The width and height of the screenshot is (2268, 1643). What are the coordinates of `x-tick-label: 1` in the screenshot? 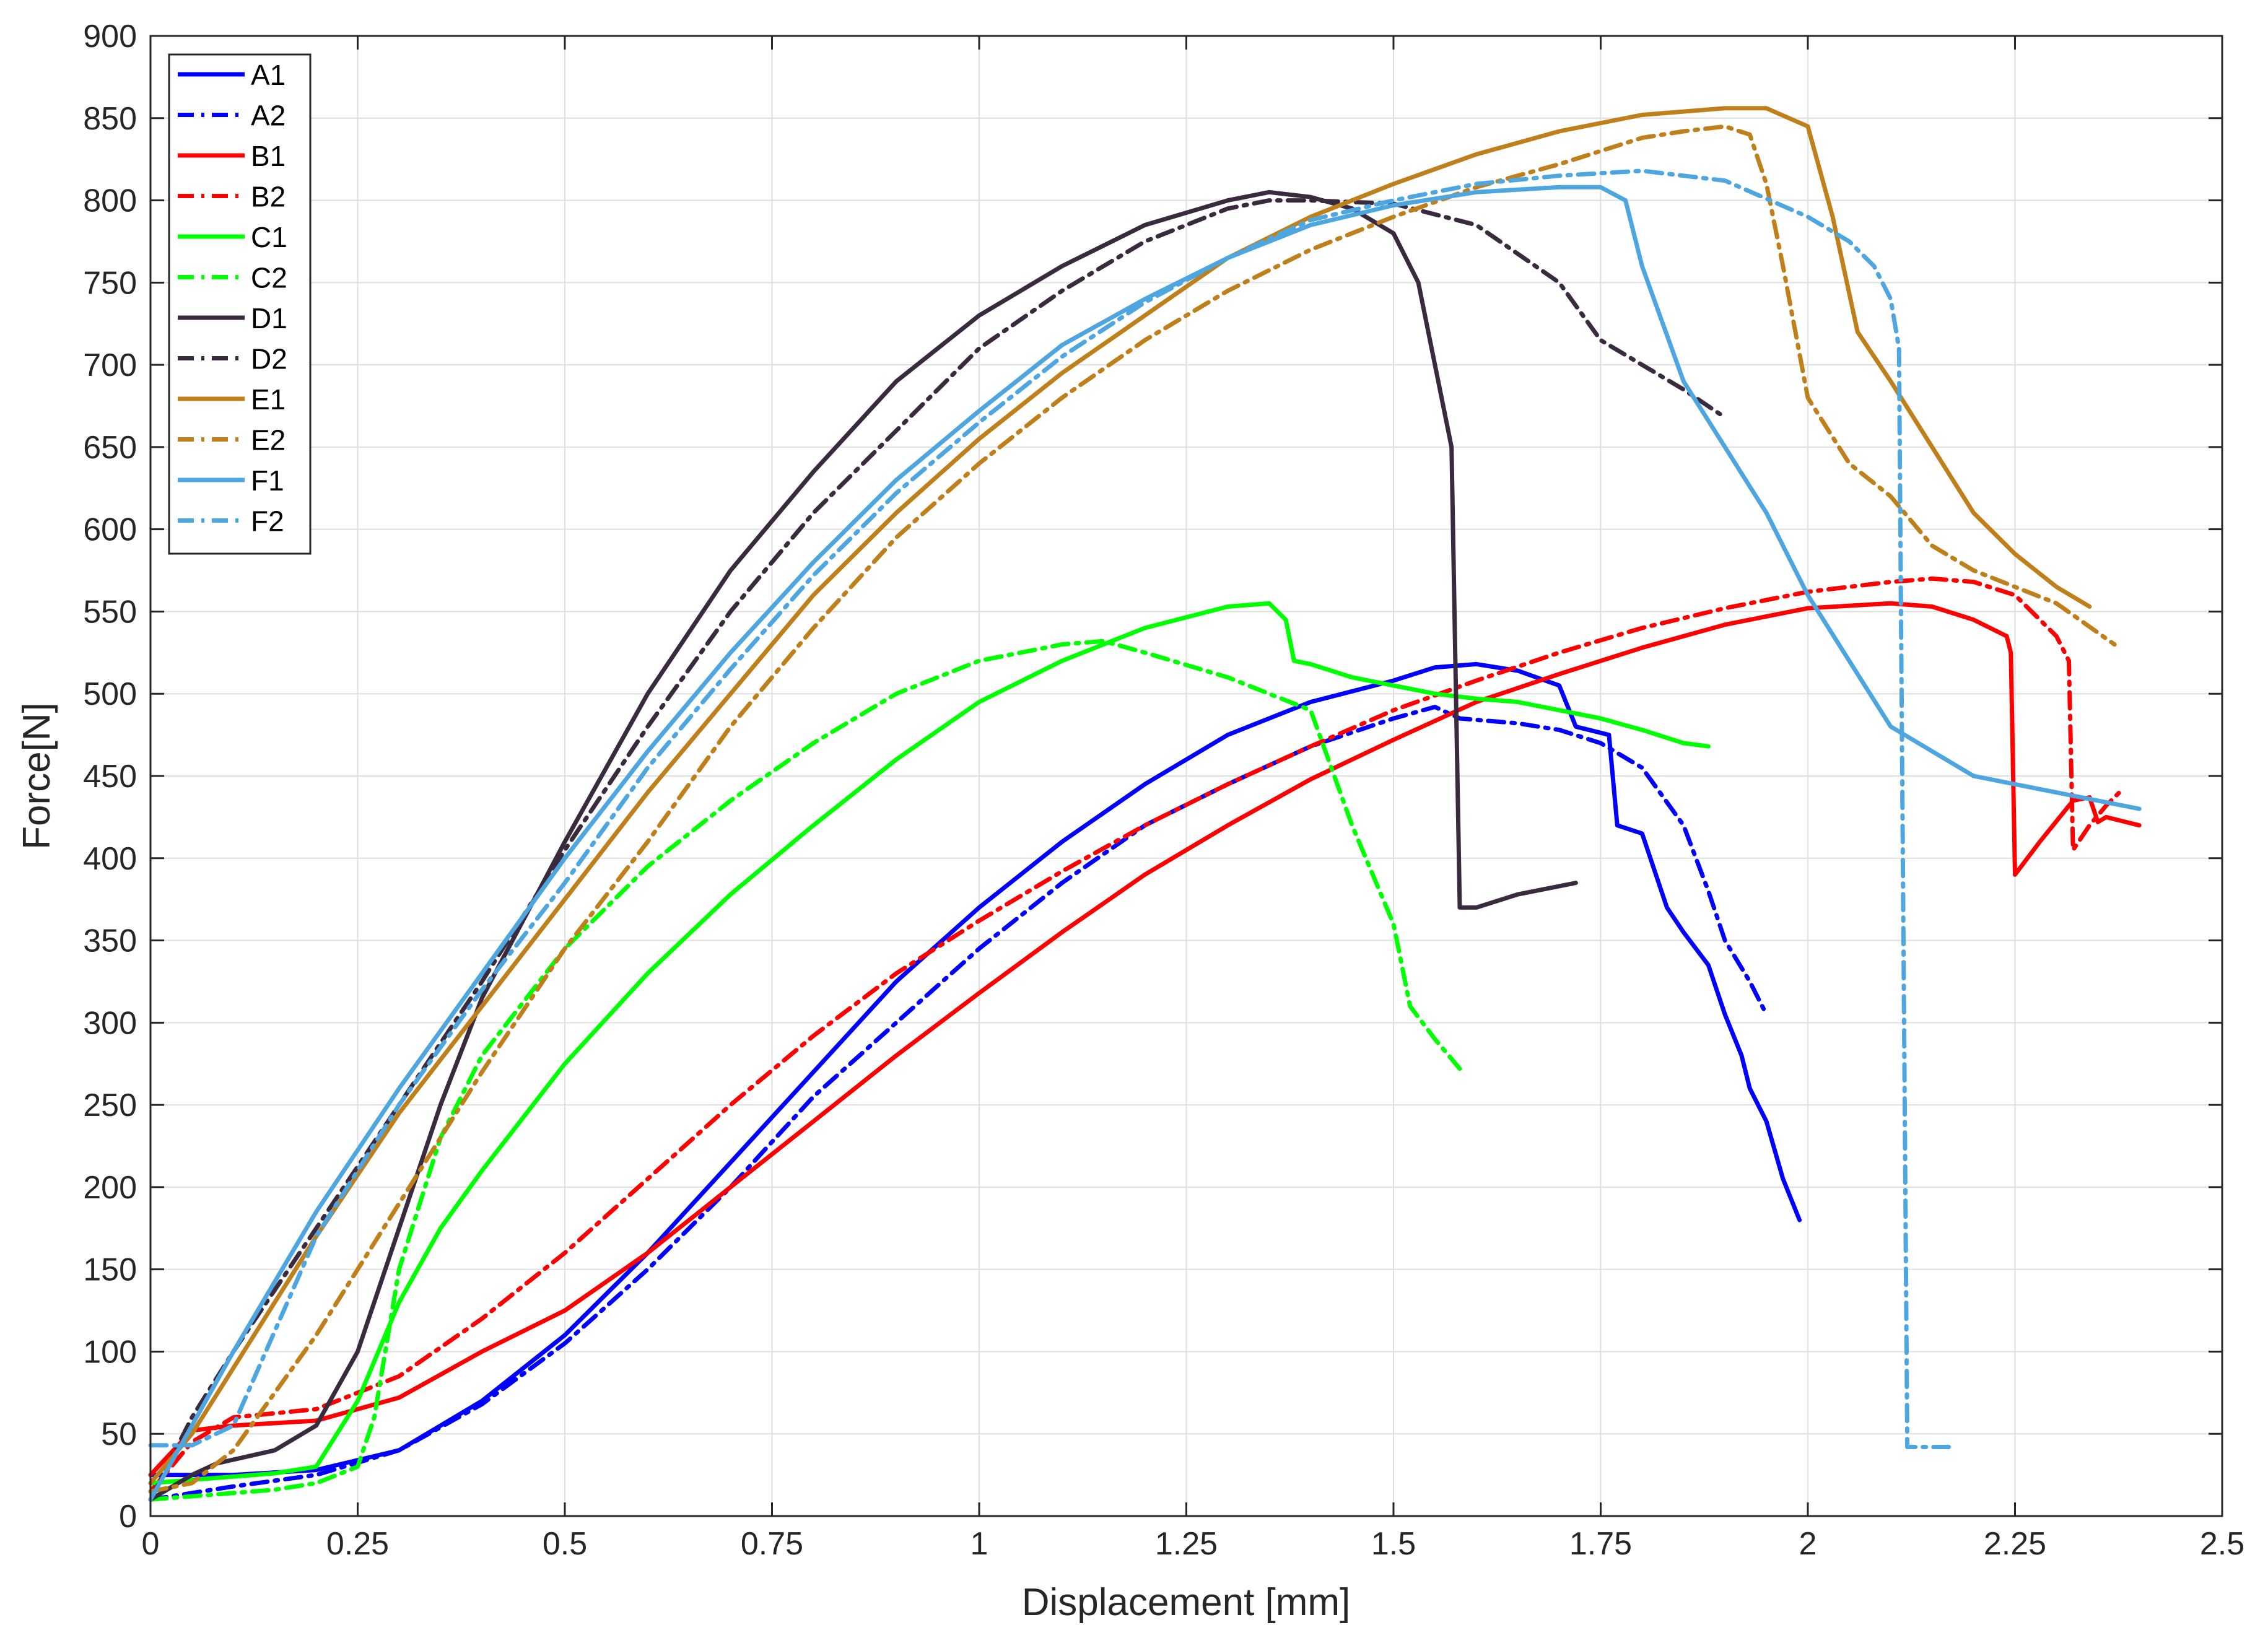 It's located at (979, 1544).